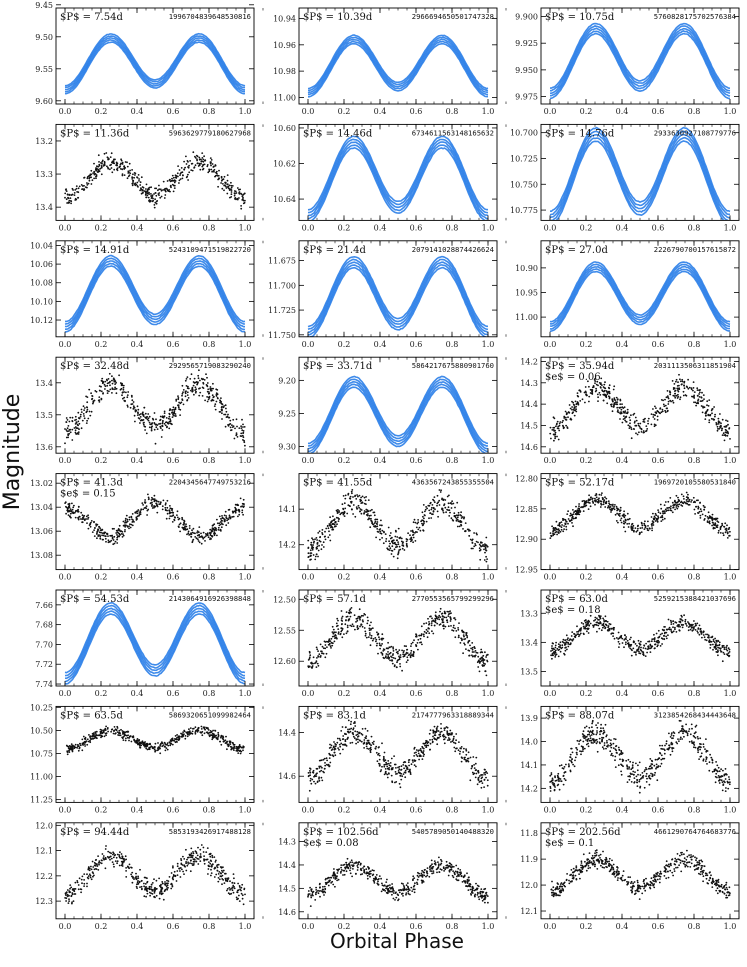 This screenshot has height=967, width=747. What do you see at coordinates (658, 227) in the screenshot?
I see `x-tick-label: 0.6` at bounding box center [658, 227].